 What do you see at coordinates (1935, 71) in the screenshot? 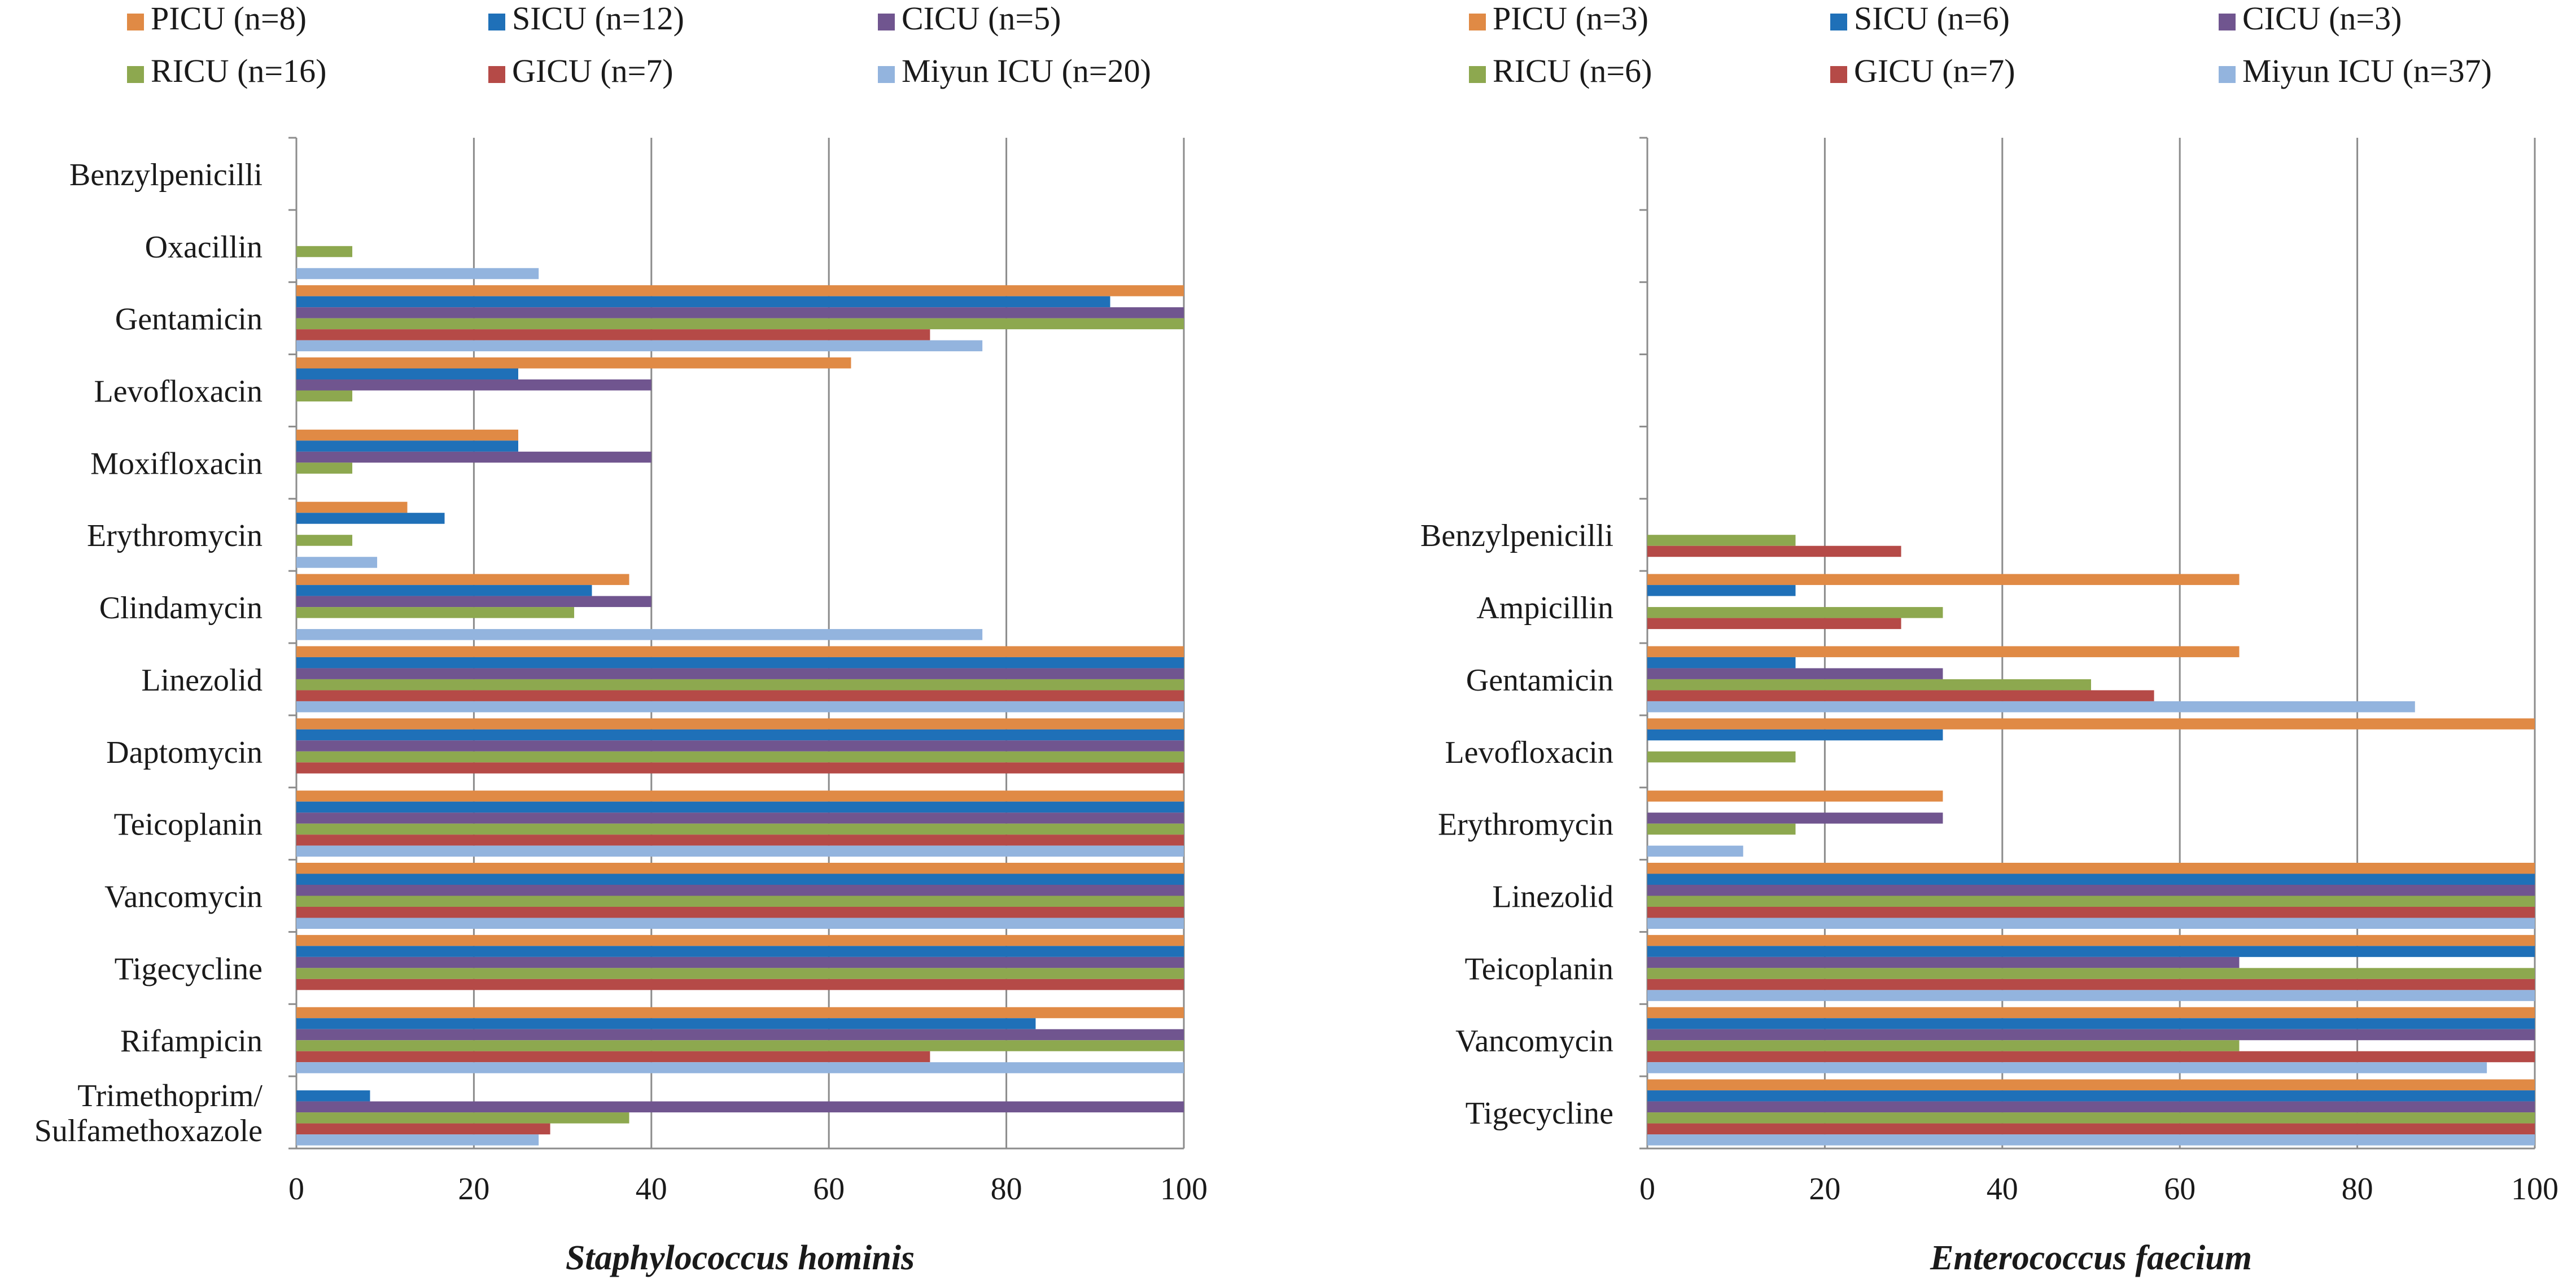
I see `legend-label: GICU (n=7)` at bounding box center [1935, 71].